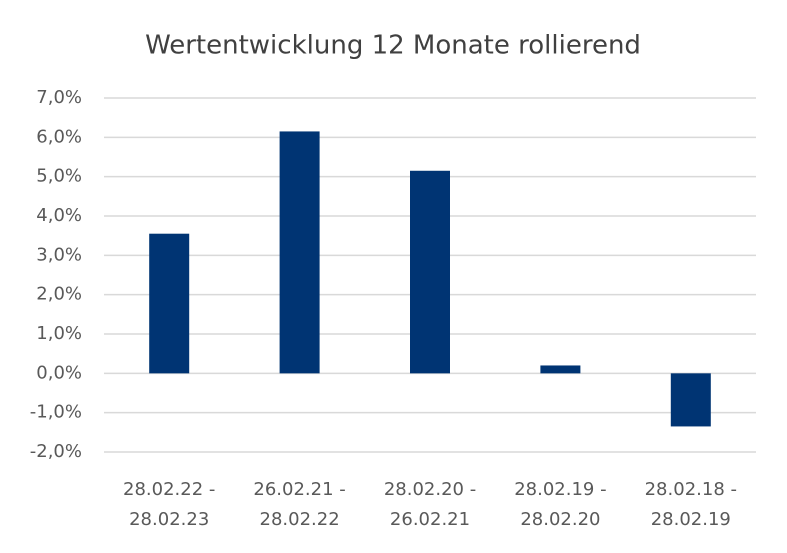  Describe the element at coordinates (59, 176) in the screenshot. I see `y-tick-label: 5,0%` at that location.